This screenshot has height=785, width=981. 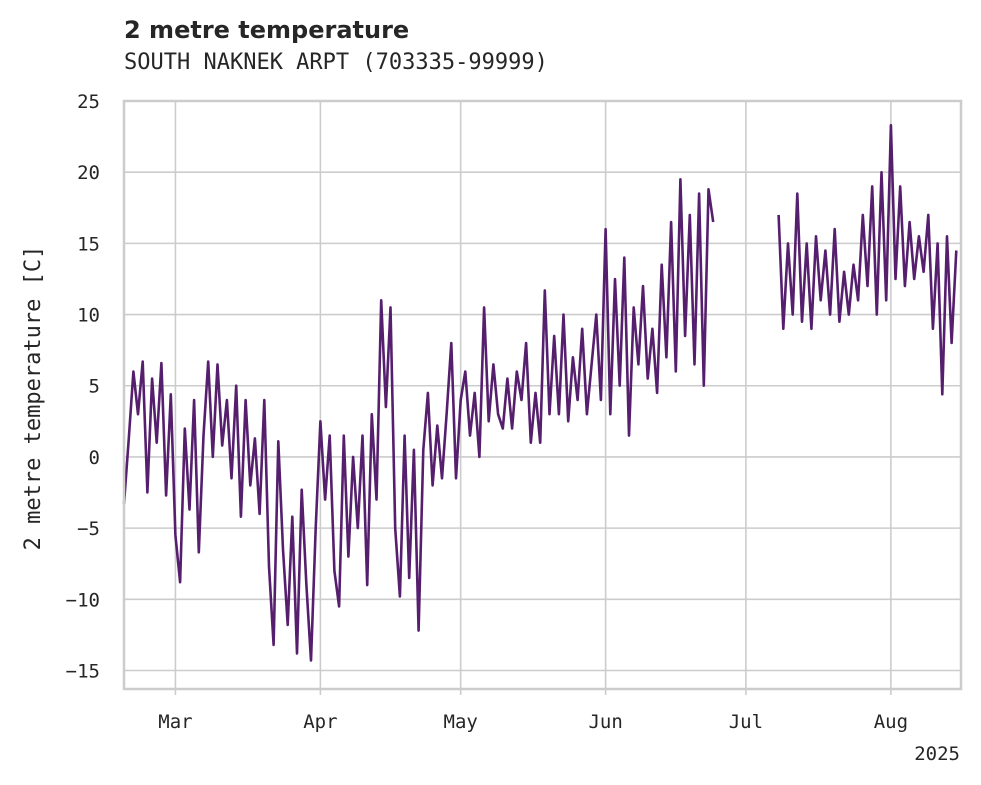 What do you see at coordinates (533, 711) in the screenshot?
I see `x-axis: Mar Apr May Jun Jul Aug` at bounding box center [533, 711].